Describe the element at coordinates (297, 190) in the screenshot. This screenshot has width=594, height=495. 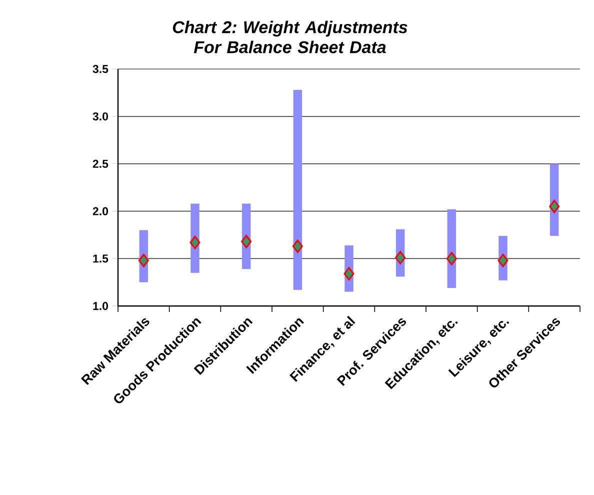
I see `bar` at that location.